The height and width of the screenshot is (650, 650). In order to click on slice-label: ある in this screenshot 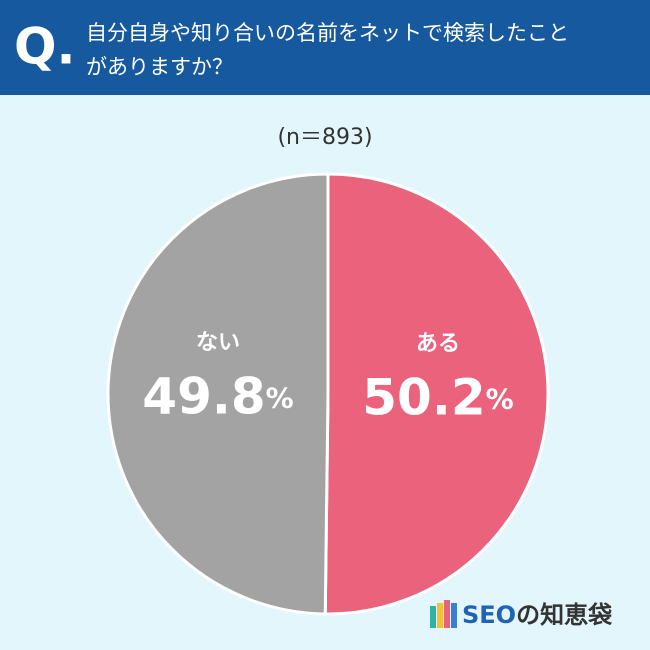, I will do `click(438, 344)`.